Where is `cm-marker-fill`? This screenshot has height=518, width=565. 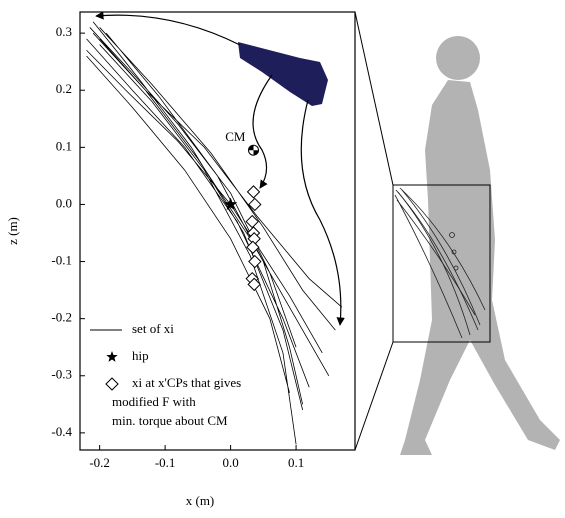
cm-marker-fill is located at coordinates (253, 150).